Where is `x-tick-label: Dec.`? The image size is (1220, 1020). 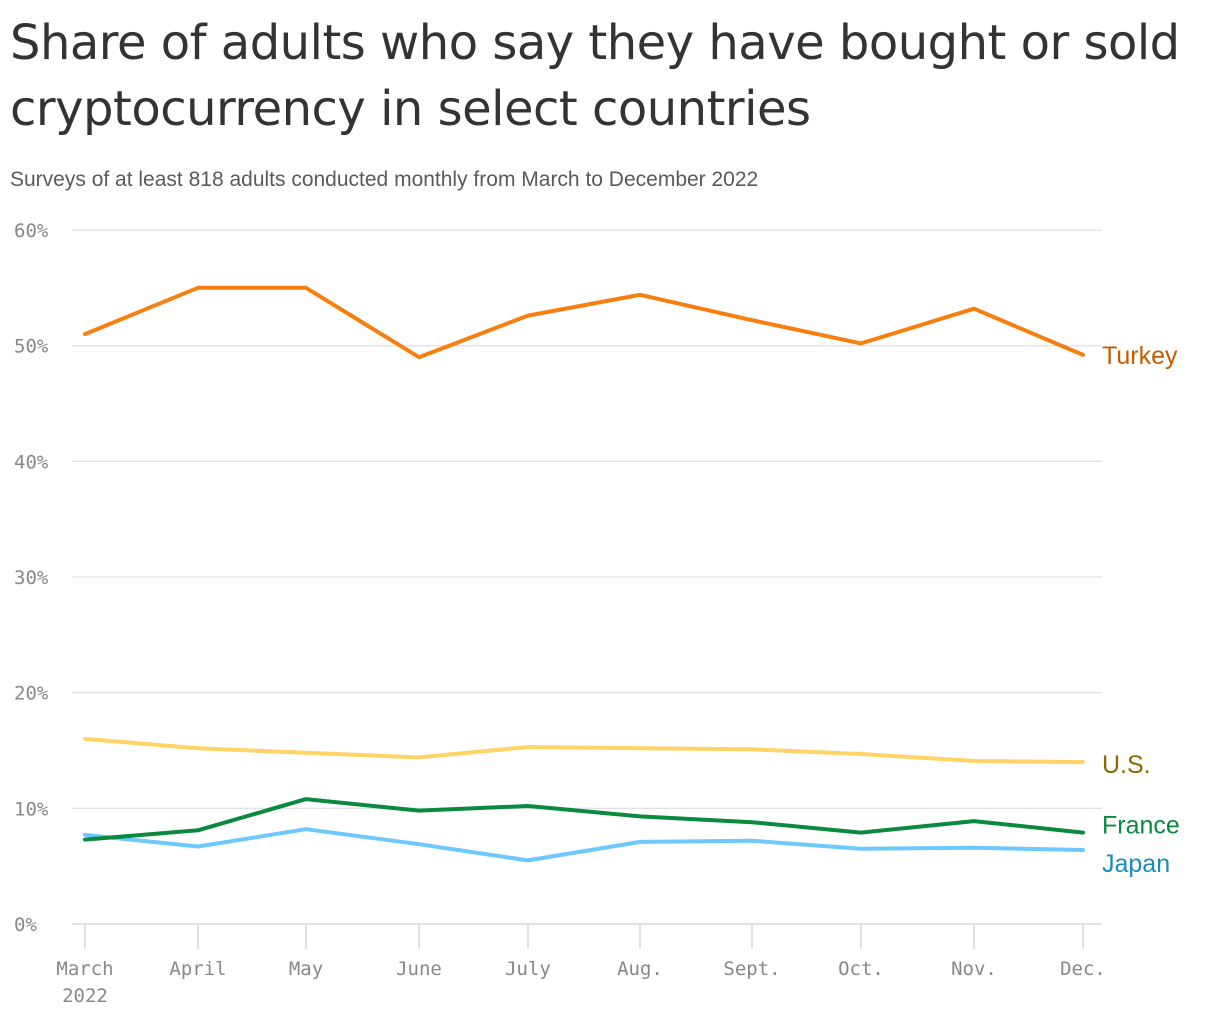
x-tick-label: Dec. is located at coordinates (1083, 969).